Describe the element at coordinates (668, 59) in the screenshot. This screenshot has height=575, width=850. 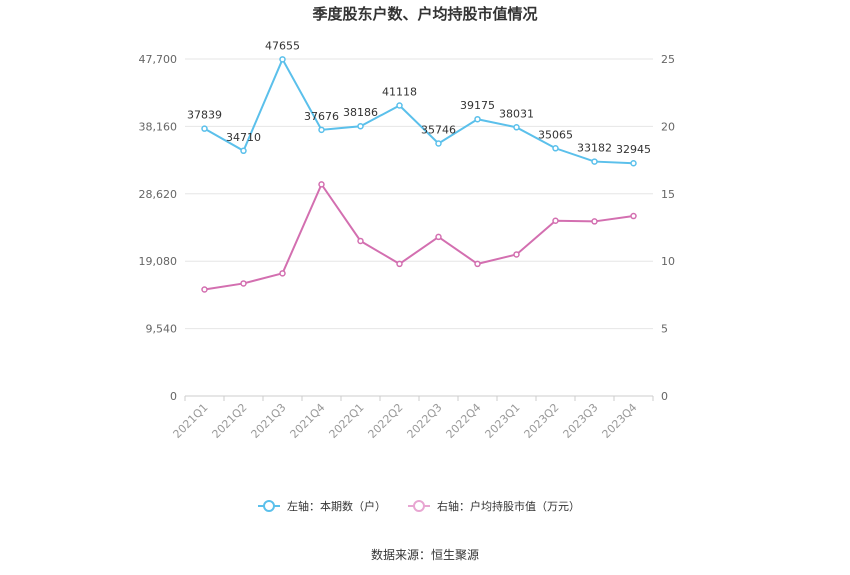
I see `right-tick-label: 25` at that location.